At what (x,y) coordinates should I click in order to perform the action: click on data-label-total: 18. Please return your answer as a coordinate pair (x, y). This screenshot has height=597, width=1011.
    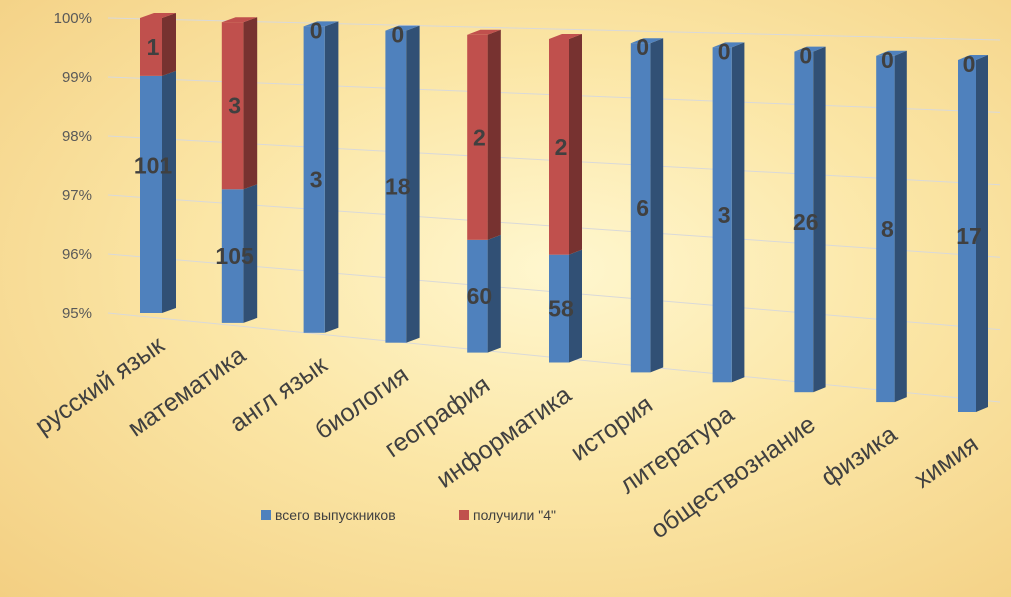
    Looking at the image, I should click on (398, 187).